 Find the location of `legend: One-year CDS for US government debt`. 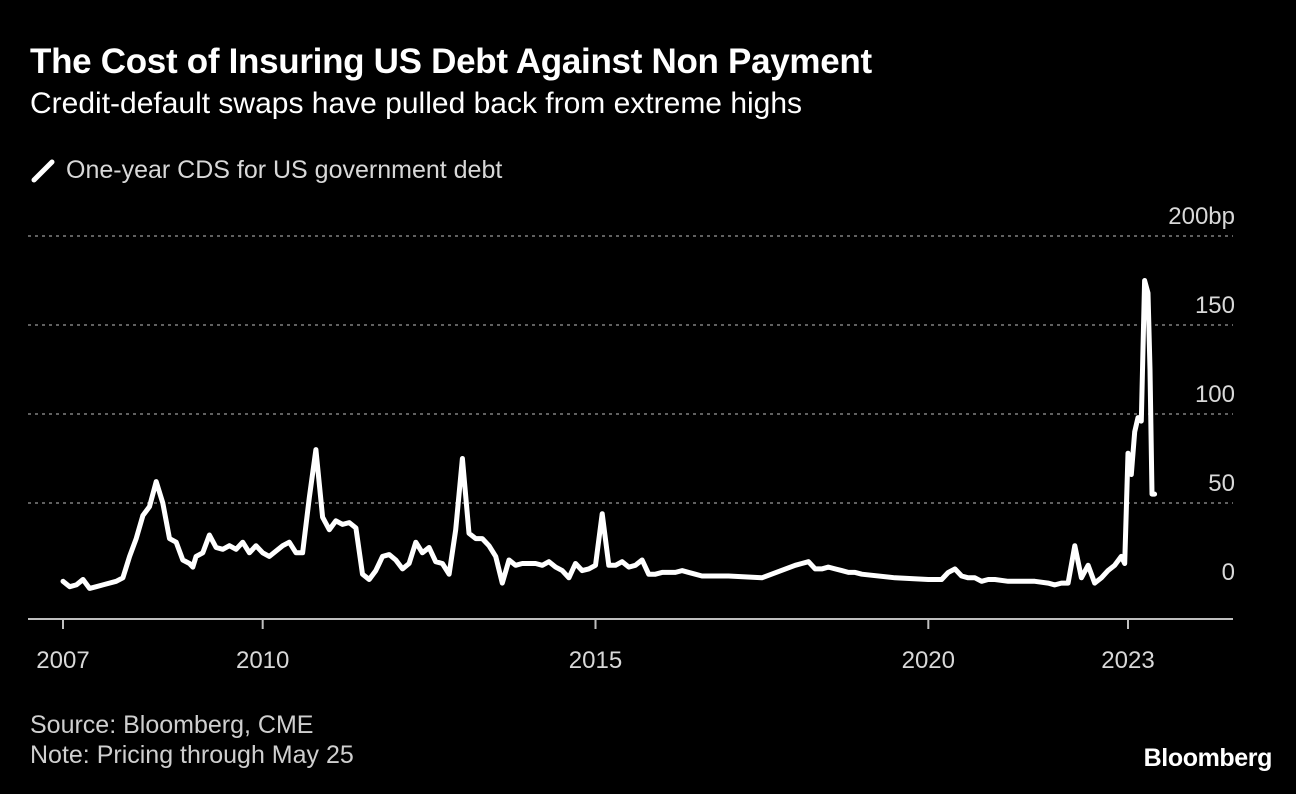

legend: One-year CDS for US government debt is located at coordinates (266, 170).